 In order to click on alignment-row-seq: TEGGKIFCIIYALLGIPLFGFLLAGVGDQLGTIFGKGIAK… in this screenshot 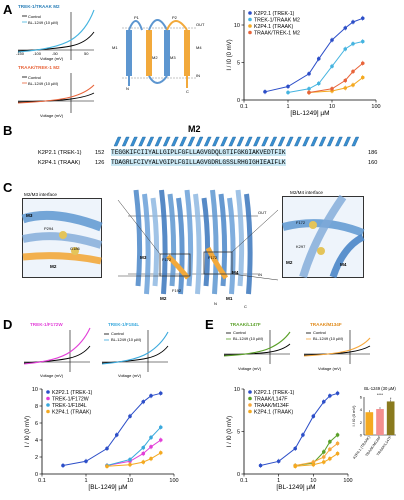, I will do `click(198, 152)`.